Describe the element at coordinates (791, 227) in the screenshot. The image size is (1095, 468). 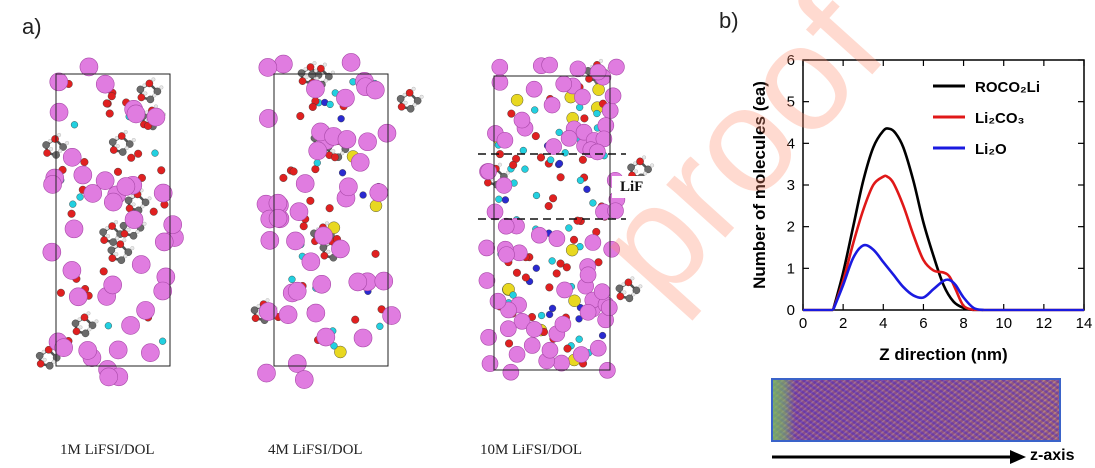
I see `y-tick-label: 2` at that location.